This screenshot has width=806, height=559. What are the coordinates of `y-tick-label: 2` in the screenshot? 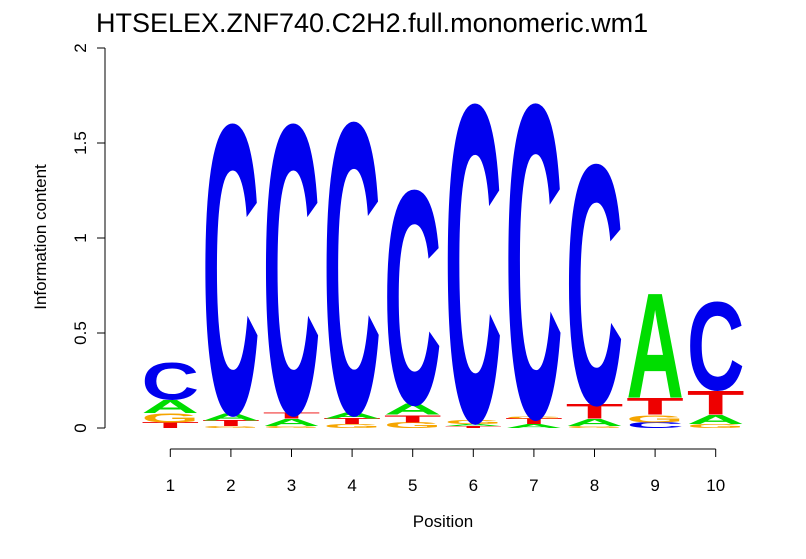 It's located at (80, 47).